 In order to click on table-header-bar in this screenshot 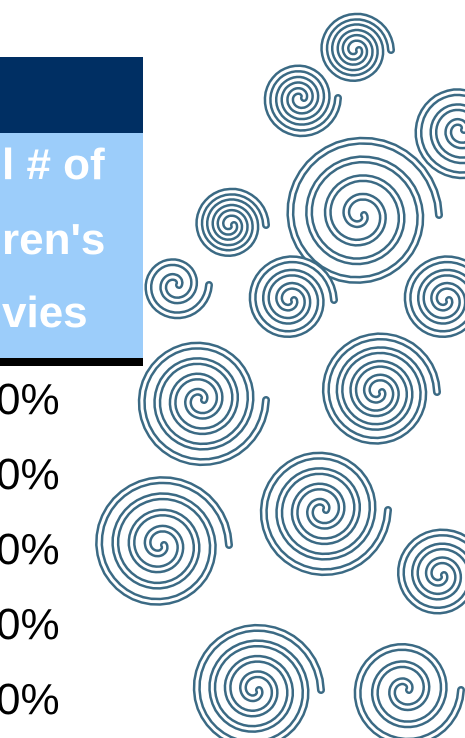, I will do `click(71, 95)`.